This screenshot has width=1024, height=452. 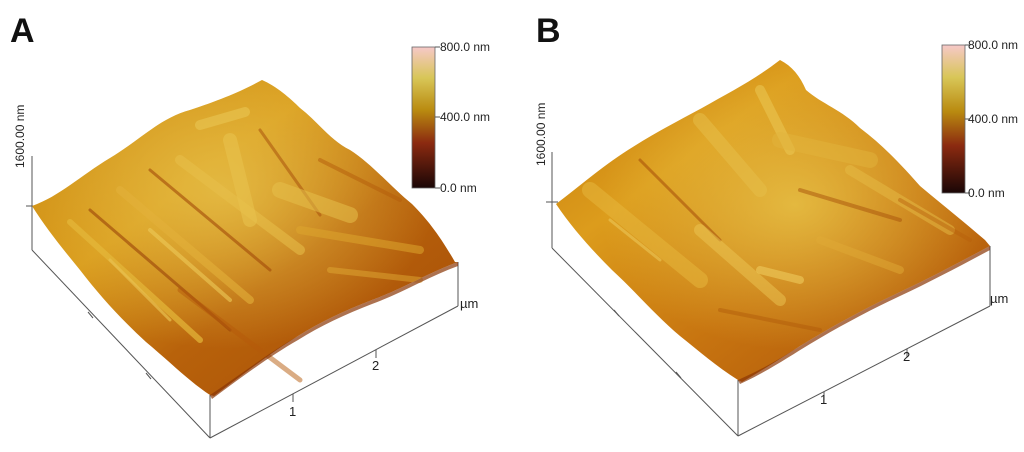 I want to click on panel-a-x-tick-label-1: 1, so click(x=292, y=411).